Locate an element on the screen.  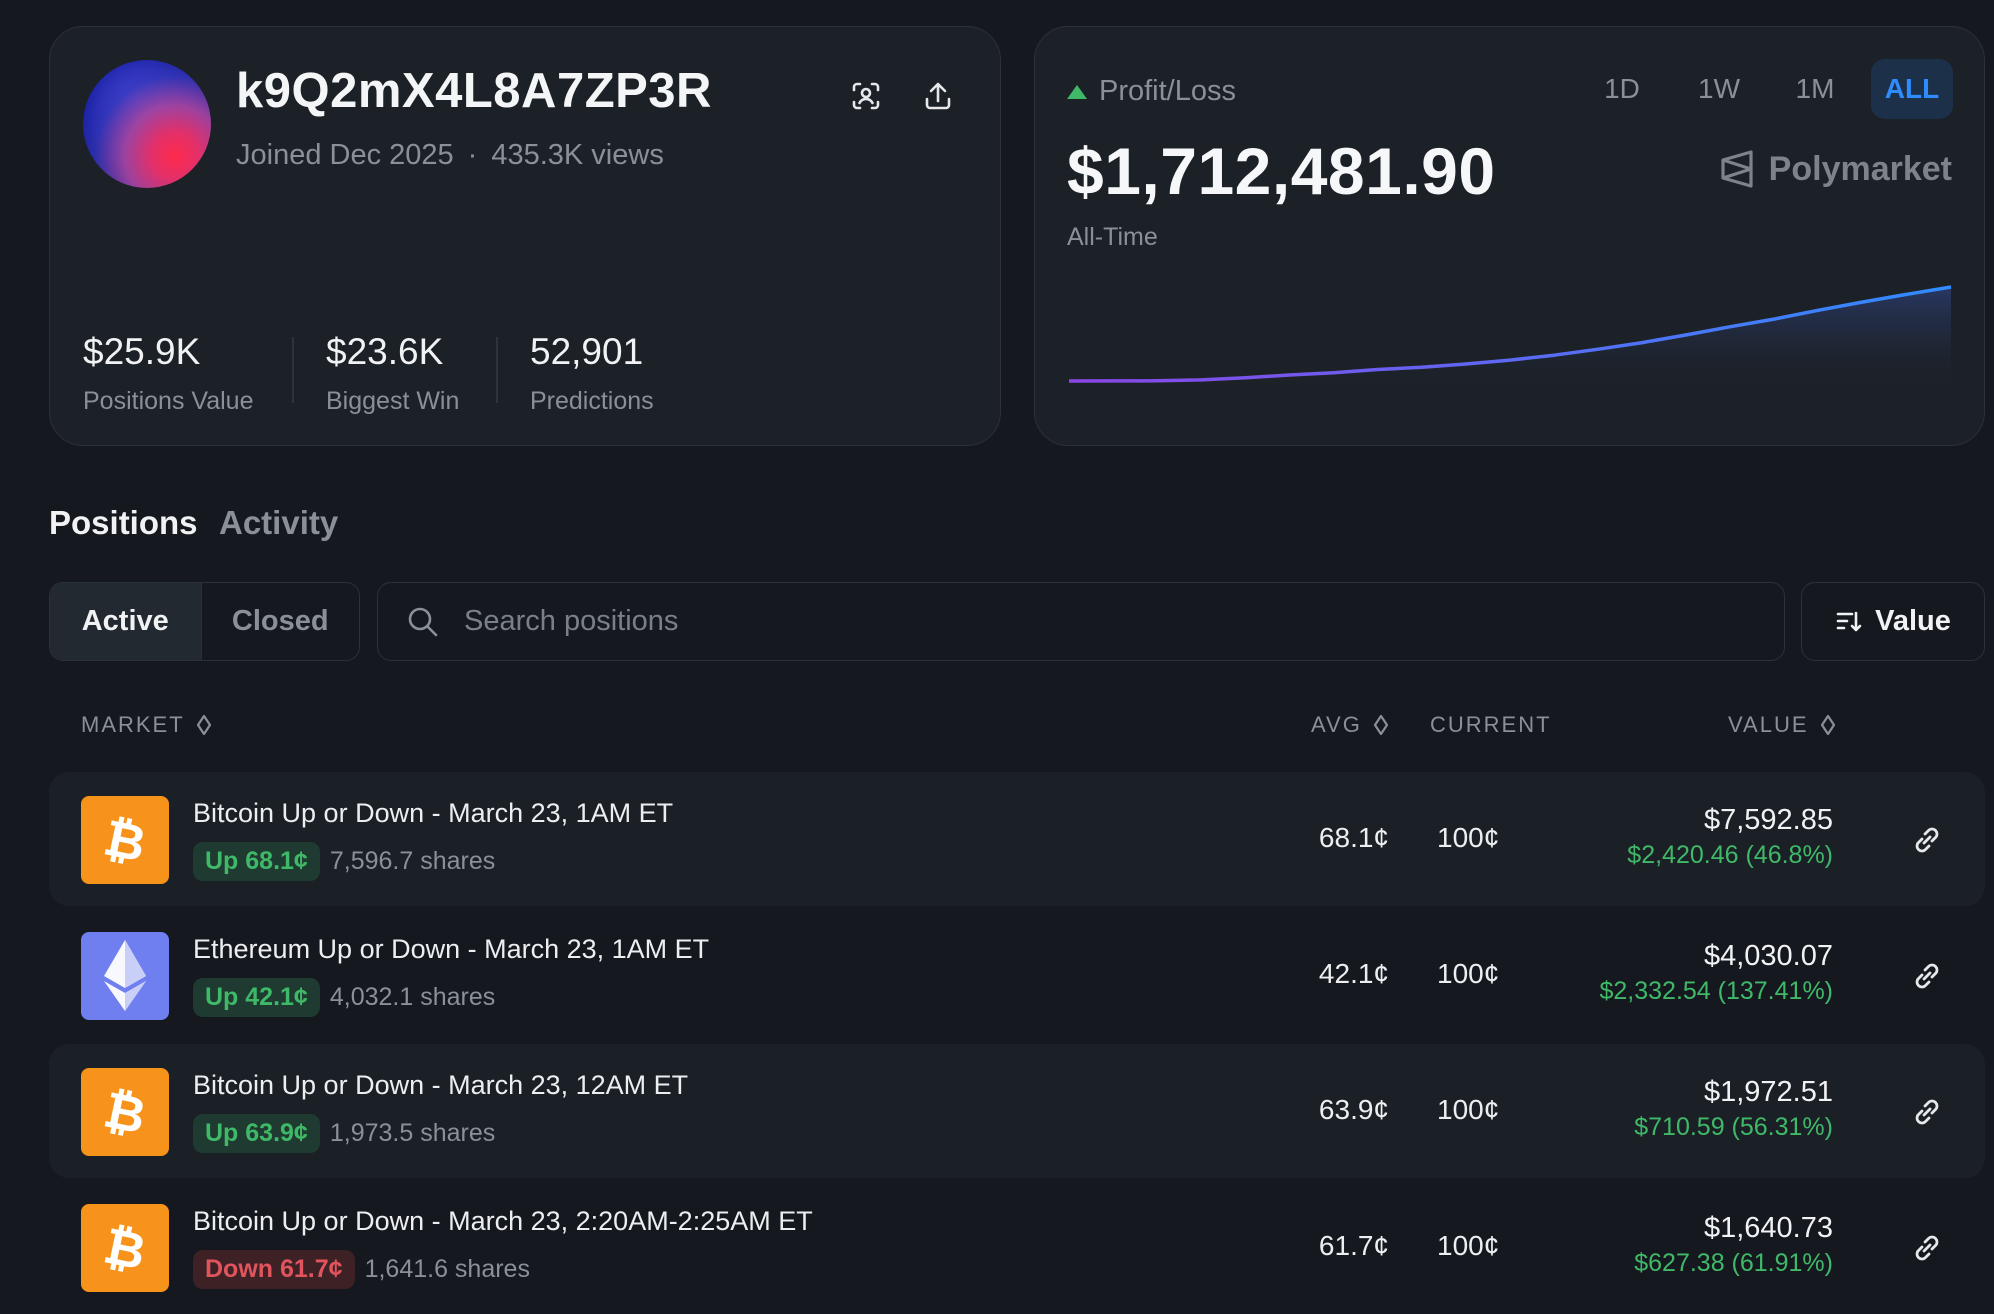
sort-button: Value is located at coordinates (1893, 621).